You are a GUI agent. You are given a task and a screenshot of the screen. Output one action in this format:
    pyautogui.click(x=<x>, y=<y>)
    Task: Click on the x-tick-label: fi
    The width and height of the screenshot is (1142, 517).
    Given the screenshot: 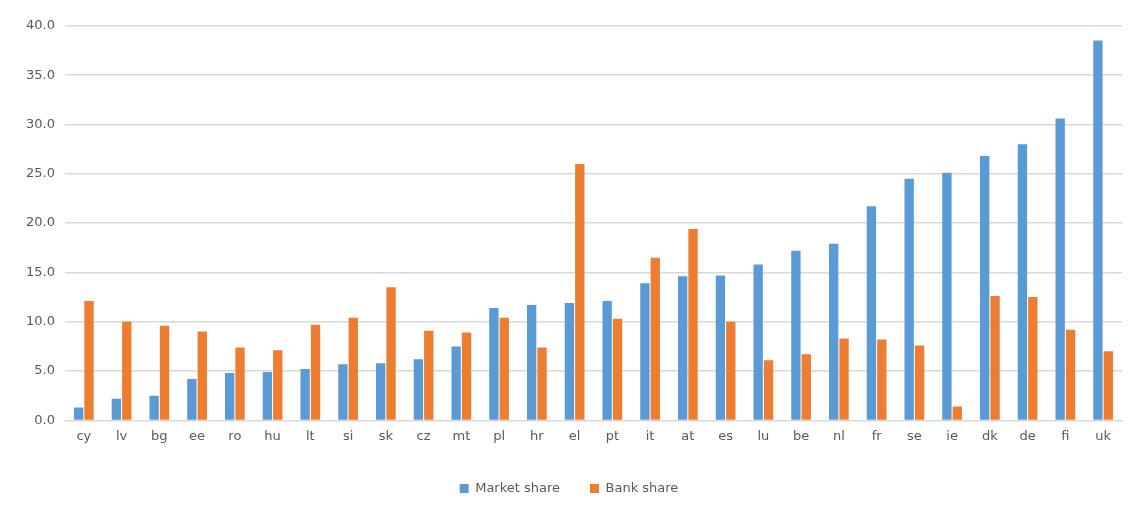 What is the action you would take?
    pyautogui.click(x=1065, y=435)
    